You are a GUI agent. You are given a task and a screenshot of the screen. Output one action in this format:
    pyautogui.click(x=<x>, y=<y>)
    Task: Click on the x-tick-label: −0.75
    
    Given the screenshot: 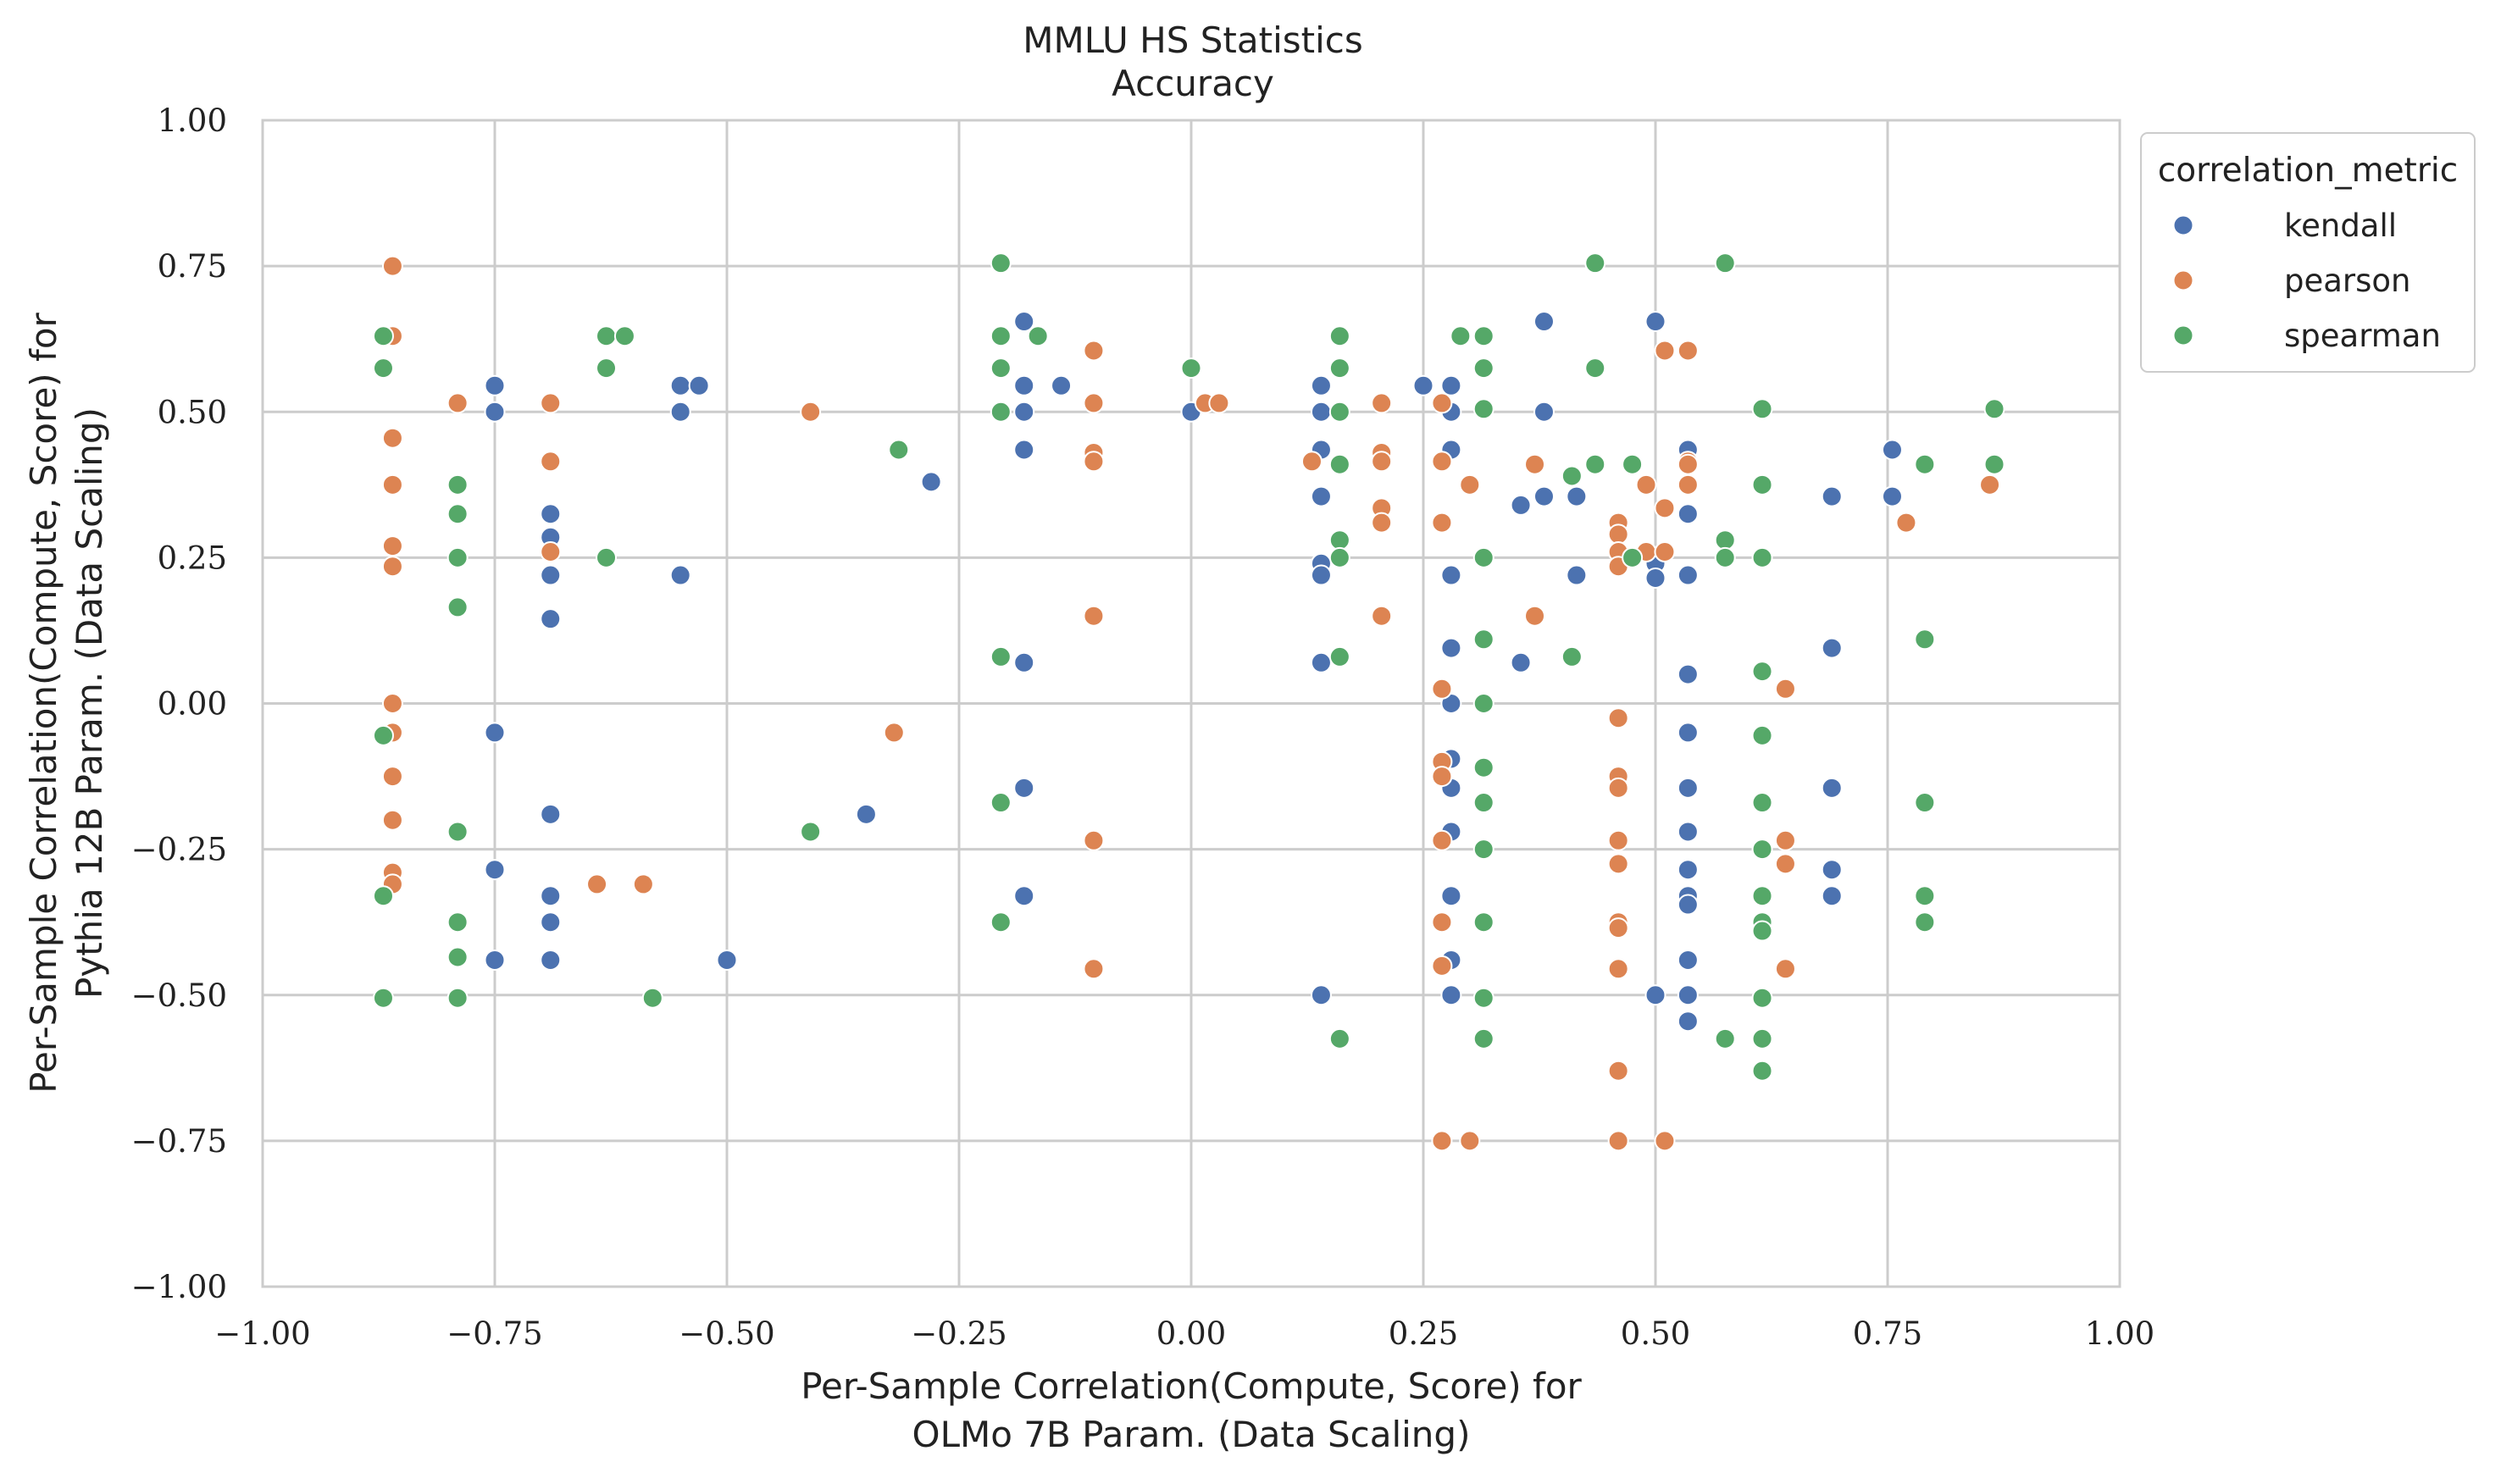 What is the action you would take?
    pyautogui.click(x=494, y=1333)
    